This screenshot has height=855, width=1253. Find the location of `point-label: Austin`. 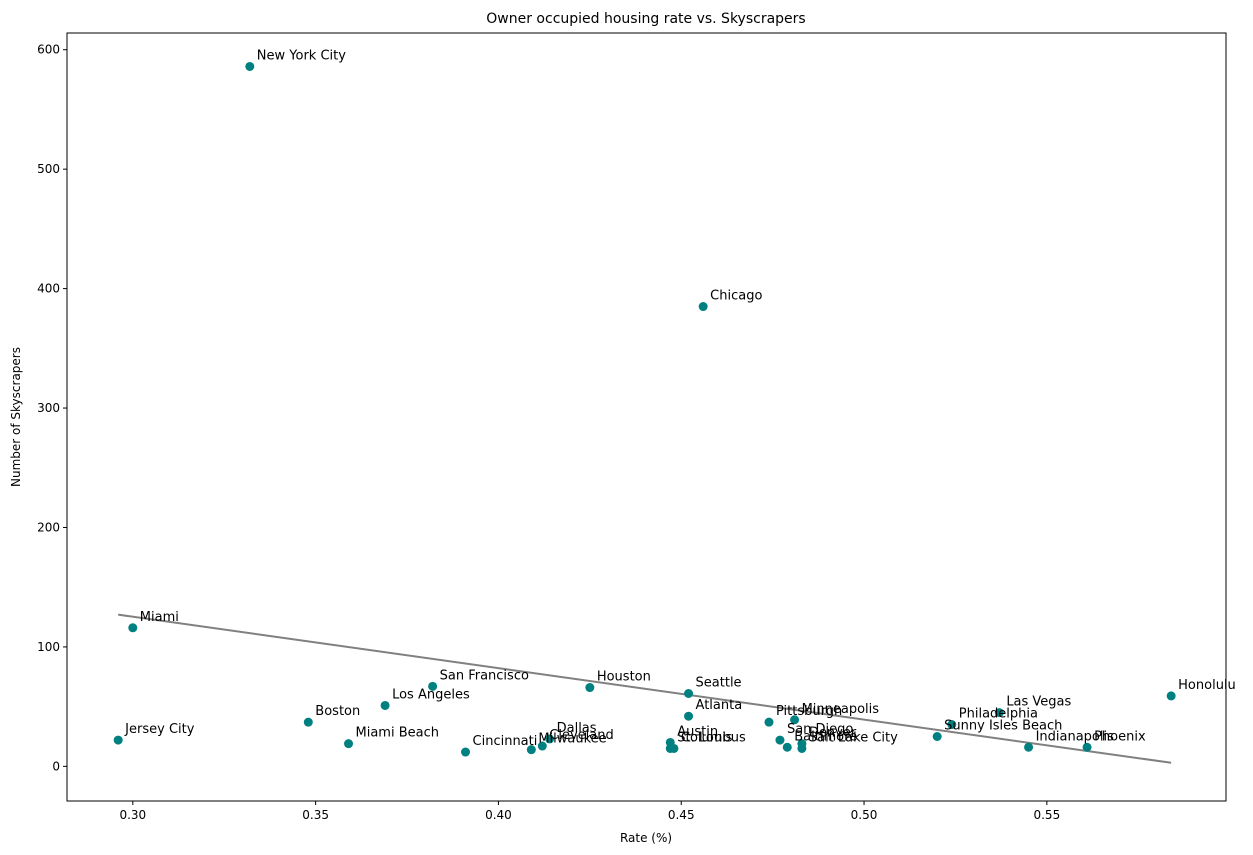

point-label: Austin is located at coordinates (697, 731).